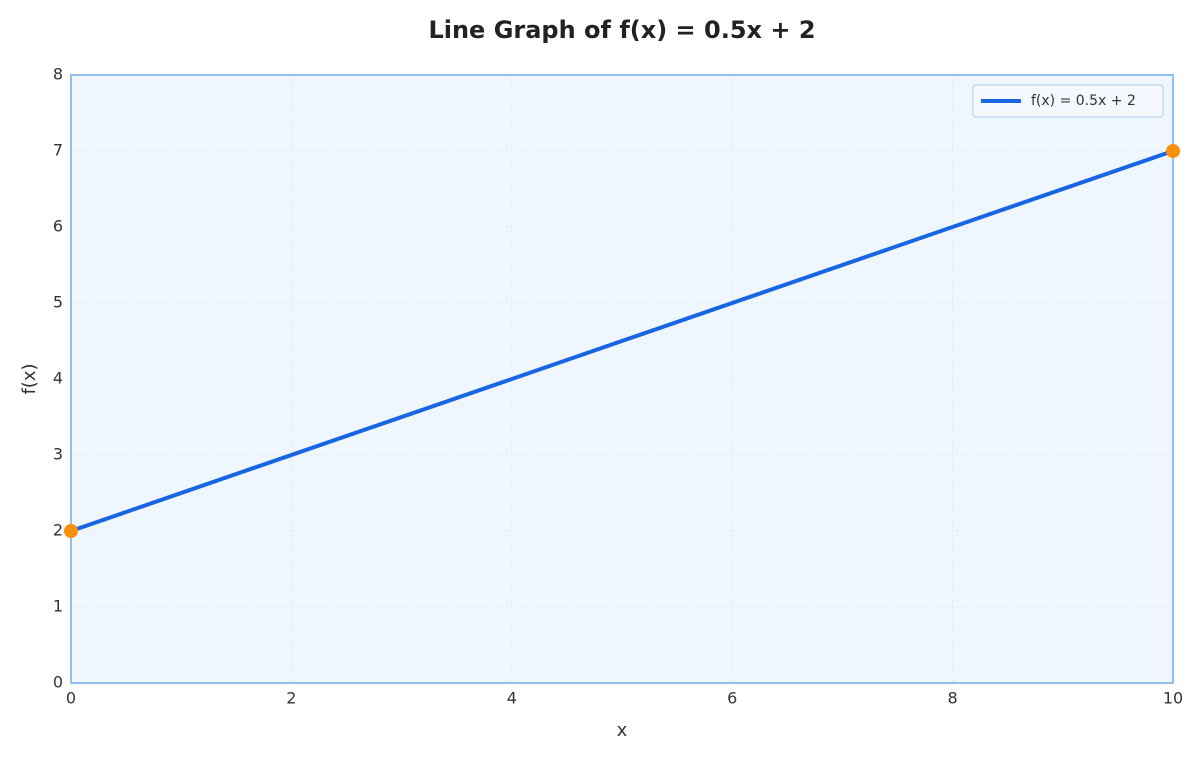 The height and width of the screenshot is (760, 1200). I want to click on x-axis-label: x, so click(622, 730).